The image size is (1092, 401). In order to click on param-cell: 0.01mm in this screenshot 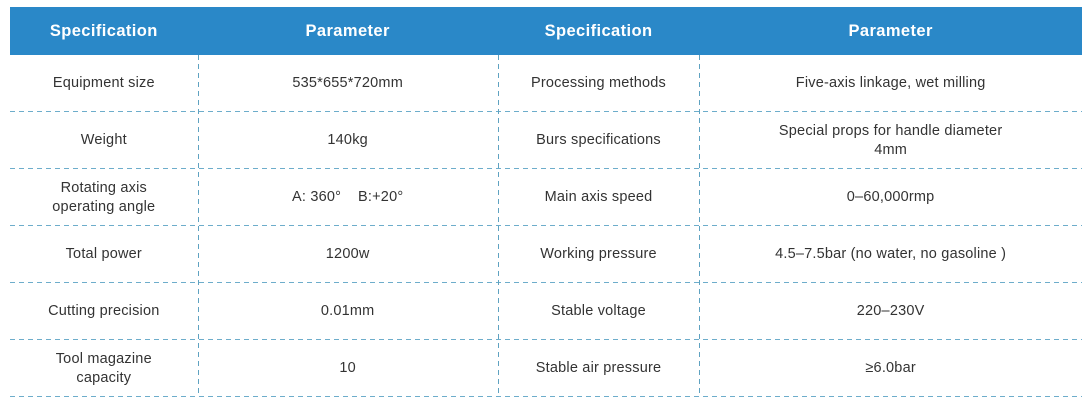, I will do `click(347, 311)`.